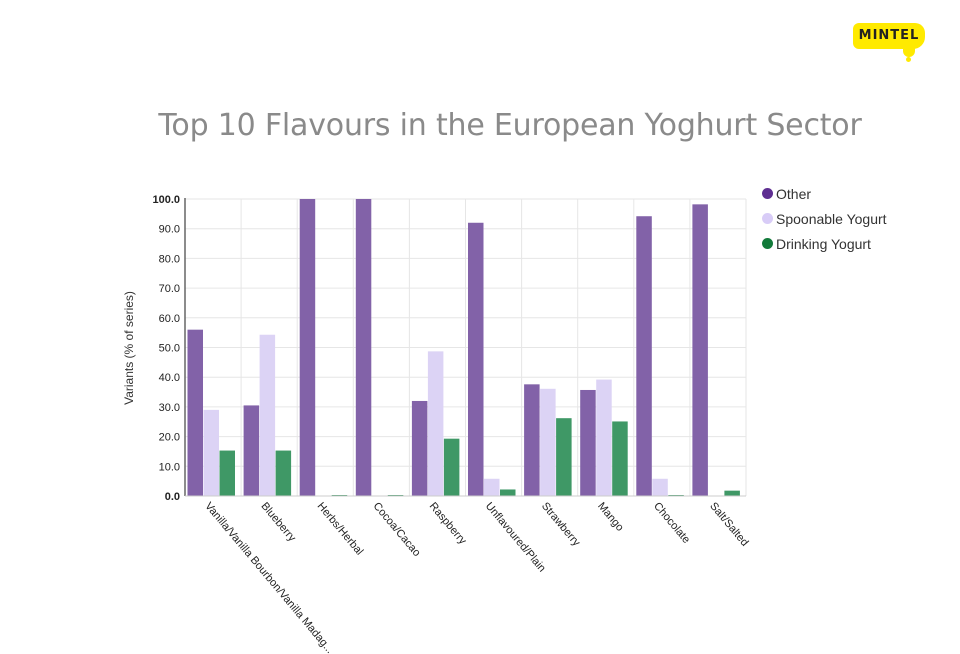  I want to click on y-tick-label: 40.0, so click(169, 378).